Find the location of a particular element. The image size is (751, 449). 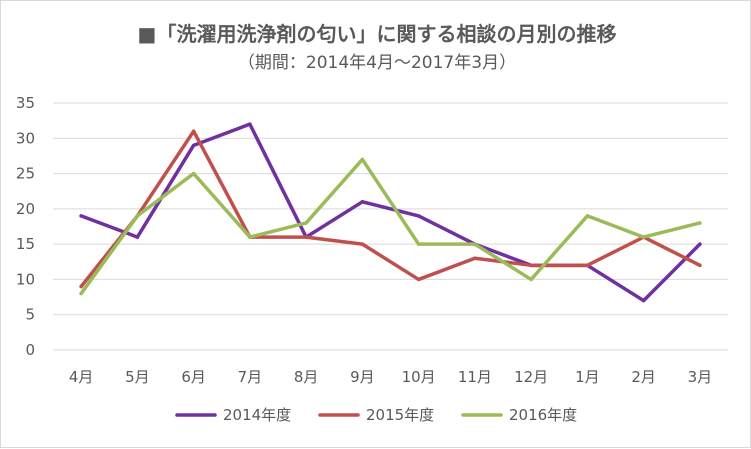

y-tick-label: 5 is located at coordinates (30, 315).